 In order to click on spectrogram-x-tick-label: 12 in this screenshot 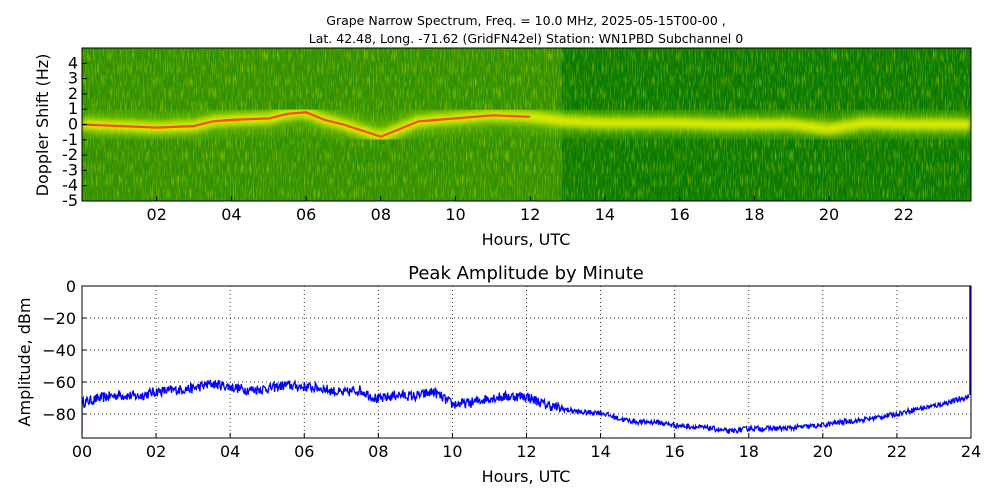, I will do `click(530, 214)`.